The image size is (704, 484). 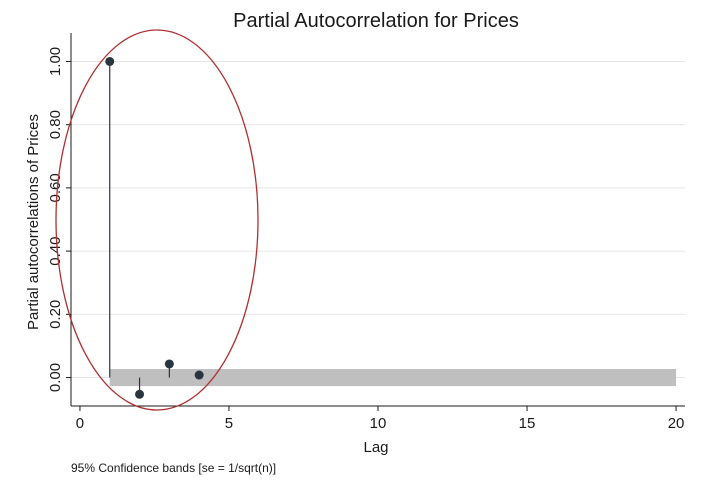 I want to click on confidence-note: 95% Confidence bands [se = 1/sqrt(n)], so click(x=173, y=468).